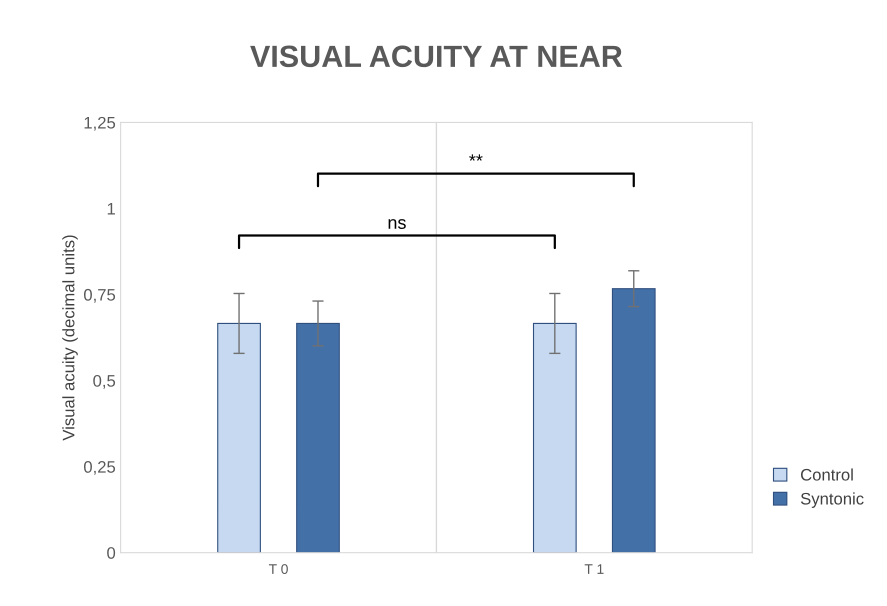 Image resolution: width=887 pixels, height=606 pixels. I want to click on legend-label: Syntonic, so click(832, 500).